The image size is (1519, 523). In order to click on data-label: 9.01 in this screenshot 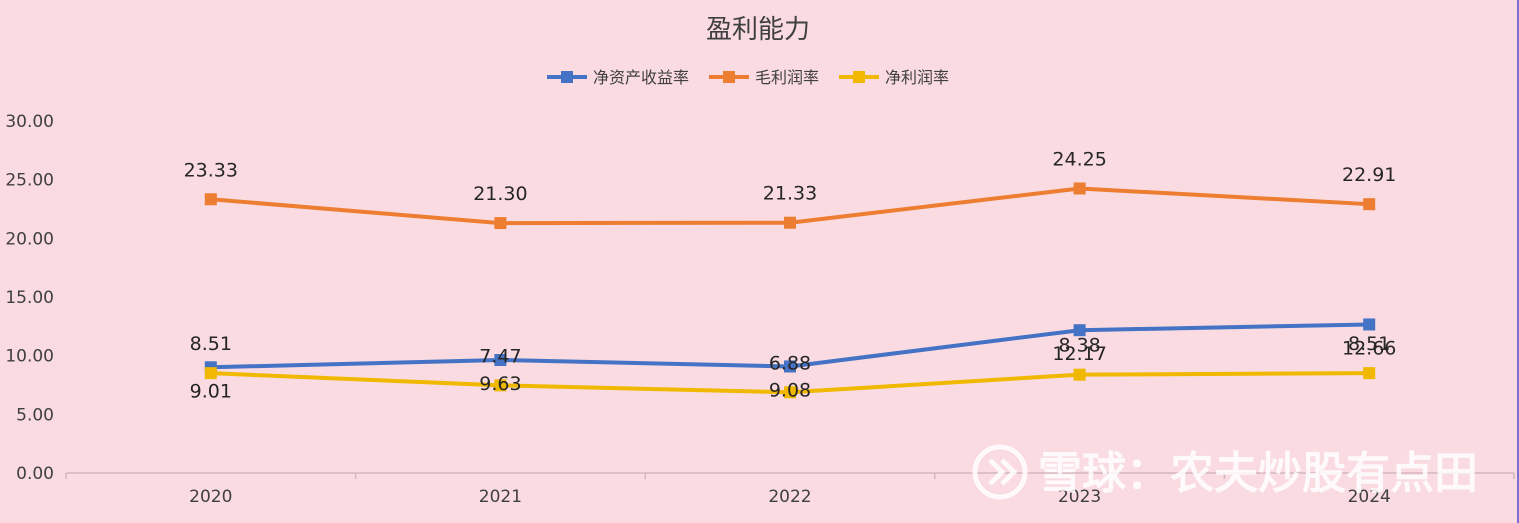, I will do `click(211, 391)`.